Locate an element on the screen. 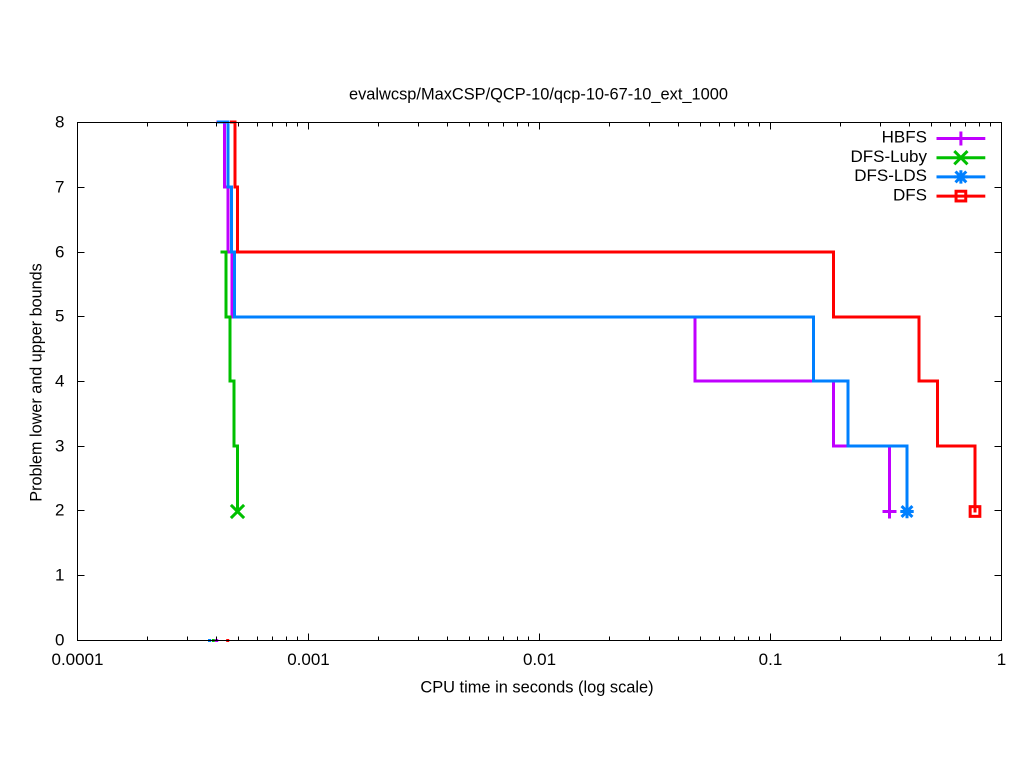 This screenshot has width=1024, height=768. svg-text: 0.0001 is located at coordinates (78, 659).